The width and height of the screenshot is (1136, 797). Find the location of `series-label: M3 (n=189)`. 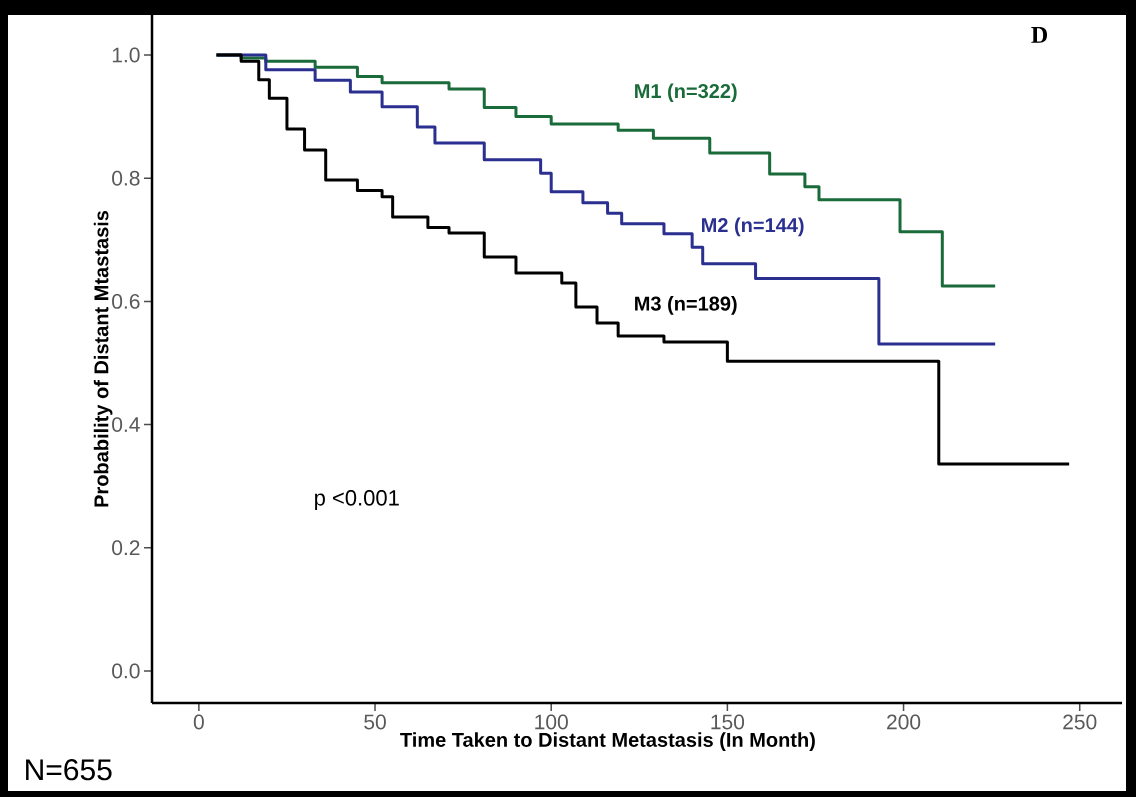

series-label: M3 (n=189) is located at coordinates (686, 305).